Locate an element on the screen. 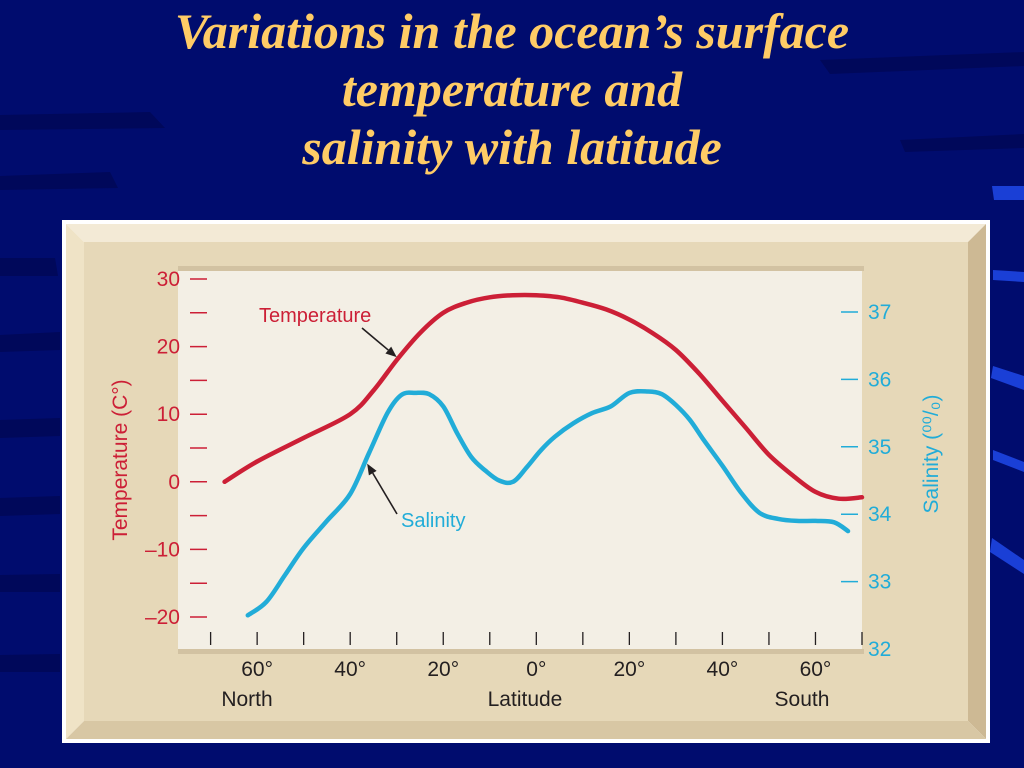  x-axis-north-label: North is located at coordinates (246, 699).